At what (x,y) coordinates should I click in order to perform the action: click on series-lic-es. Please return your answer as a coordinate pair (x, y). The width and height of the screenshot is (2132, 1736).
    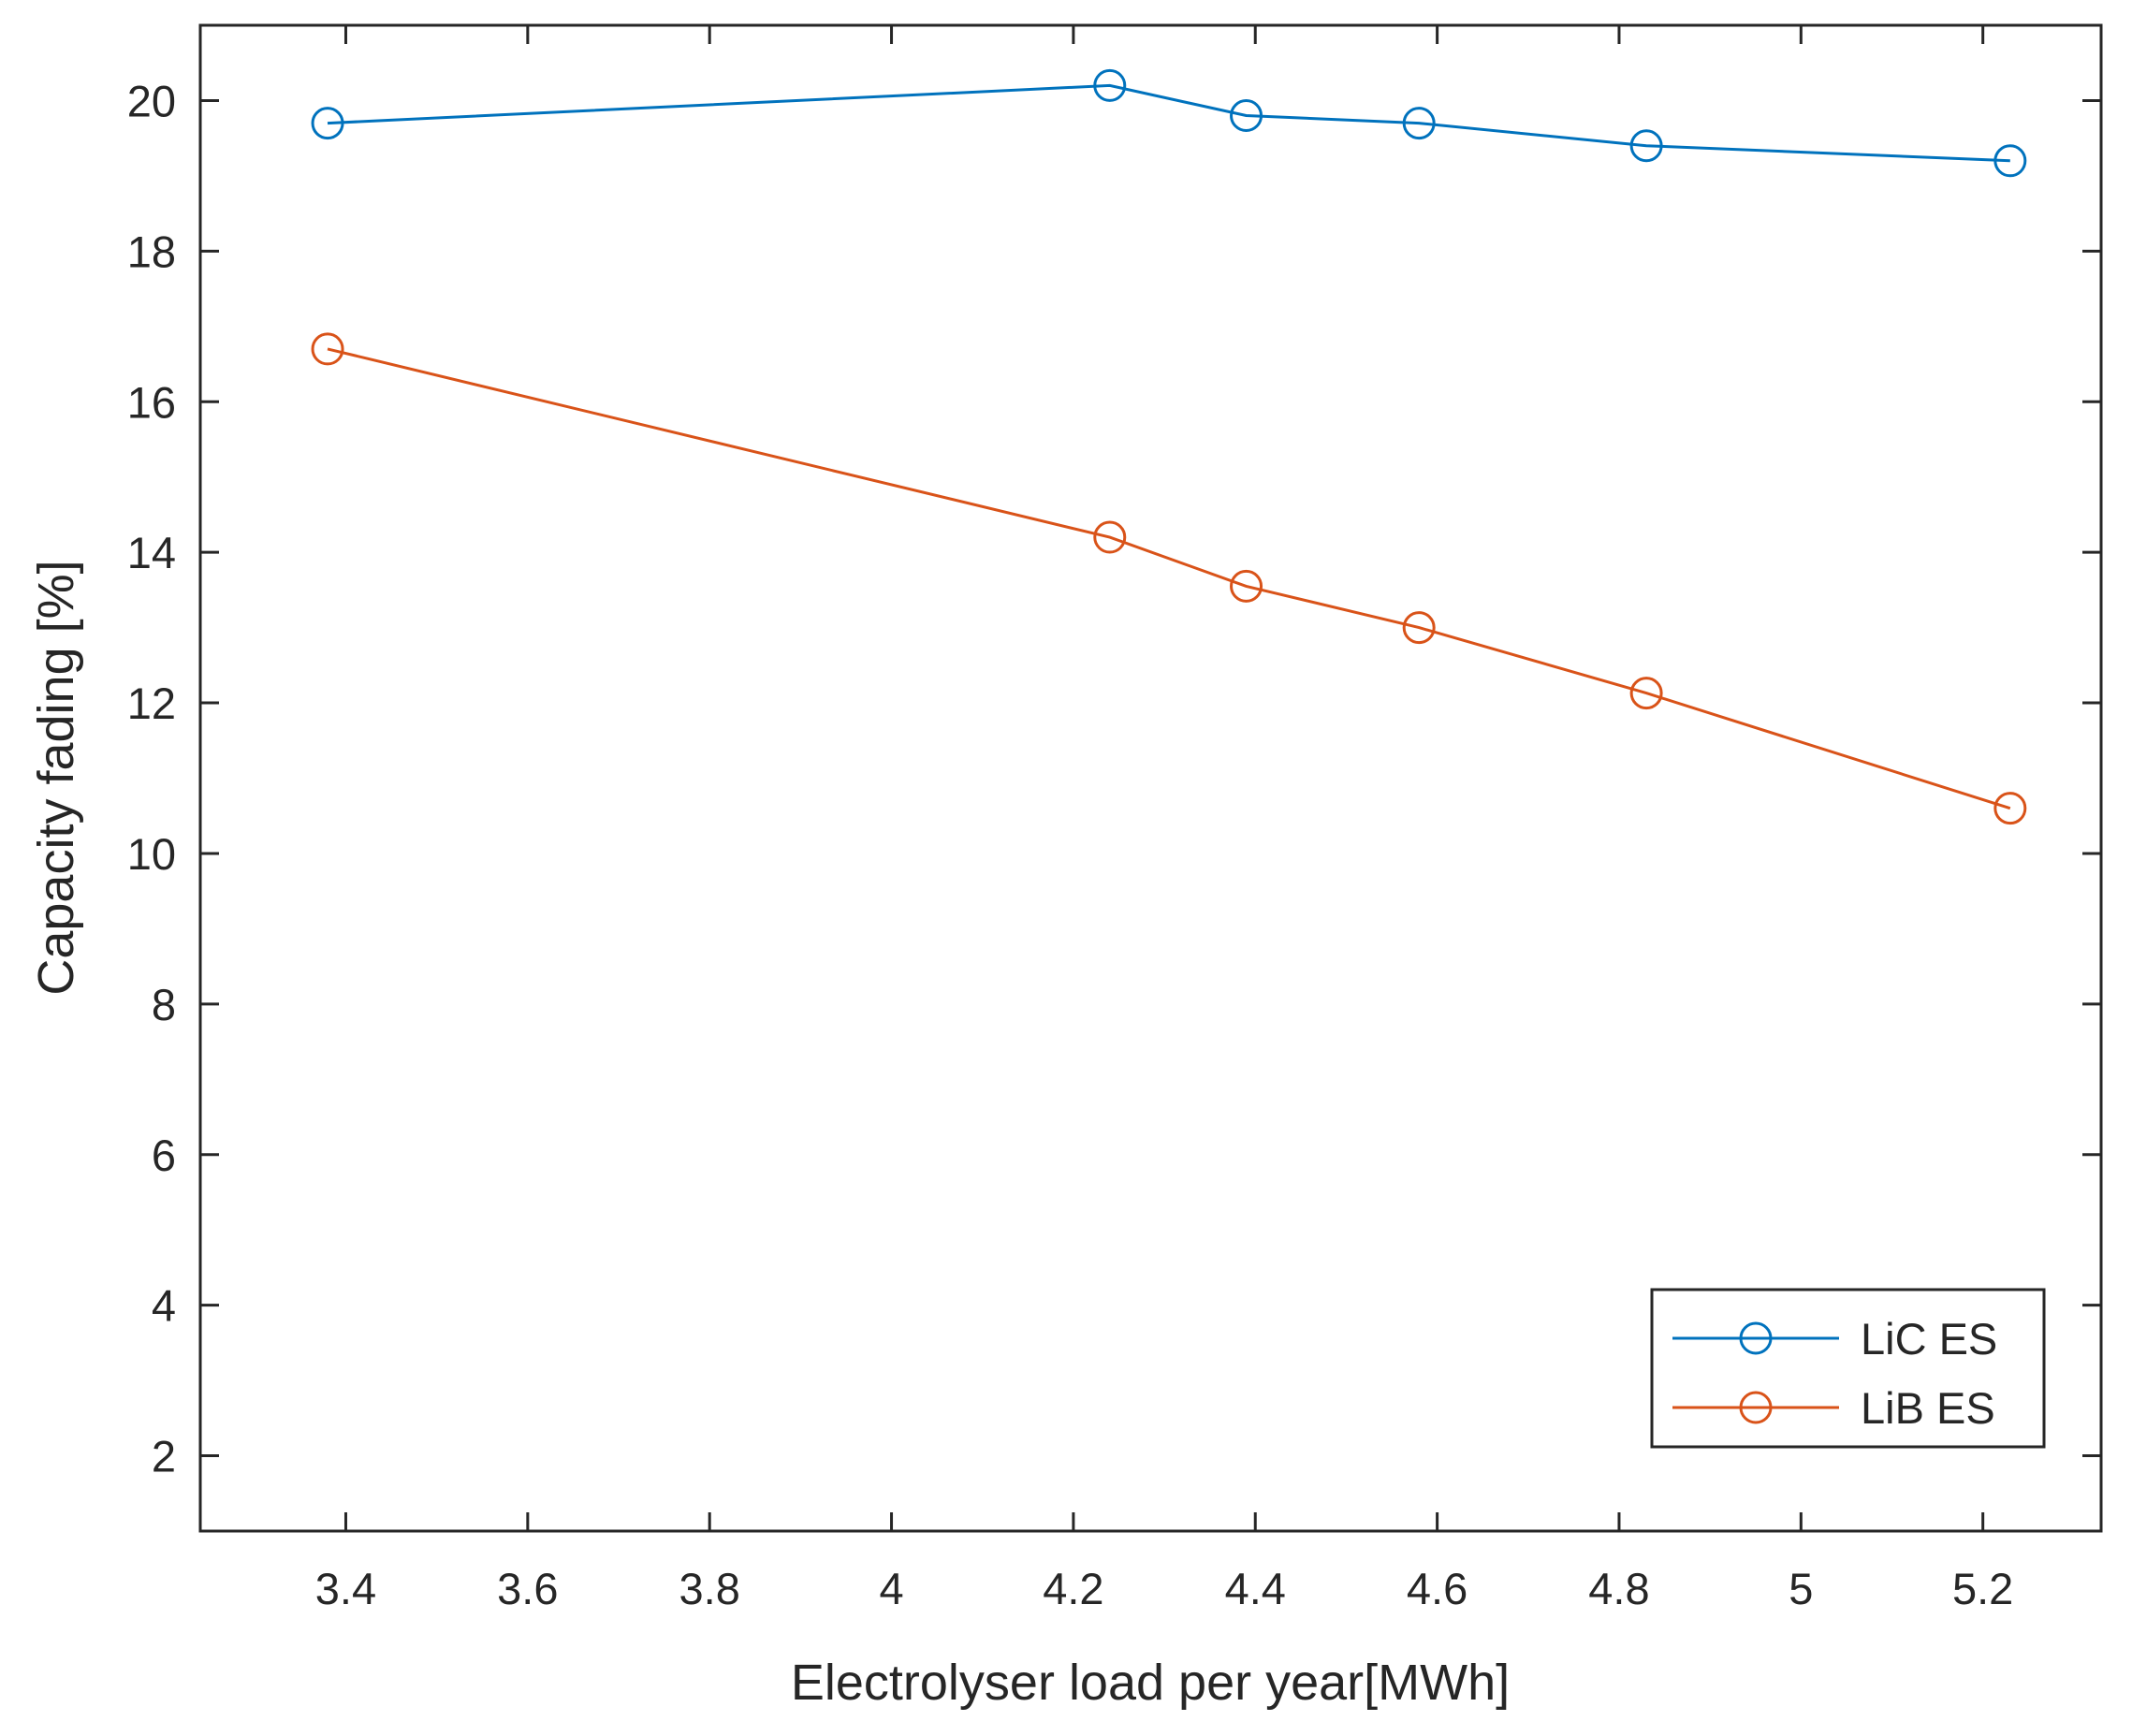
    Looking at the image, I should click on (1169, 123).